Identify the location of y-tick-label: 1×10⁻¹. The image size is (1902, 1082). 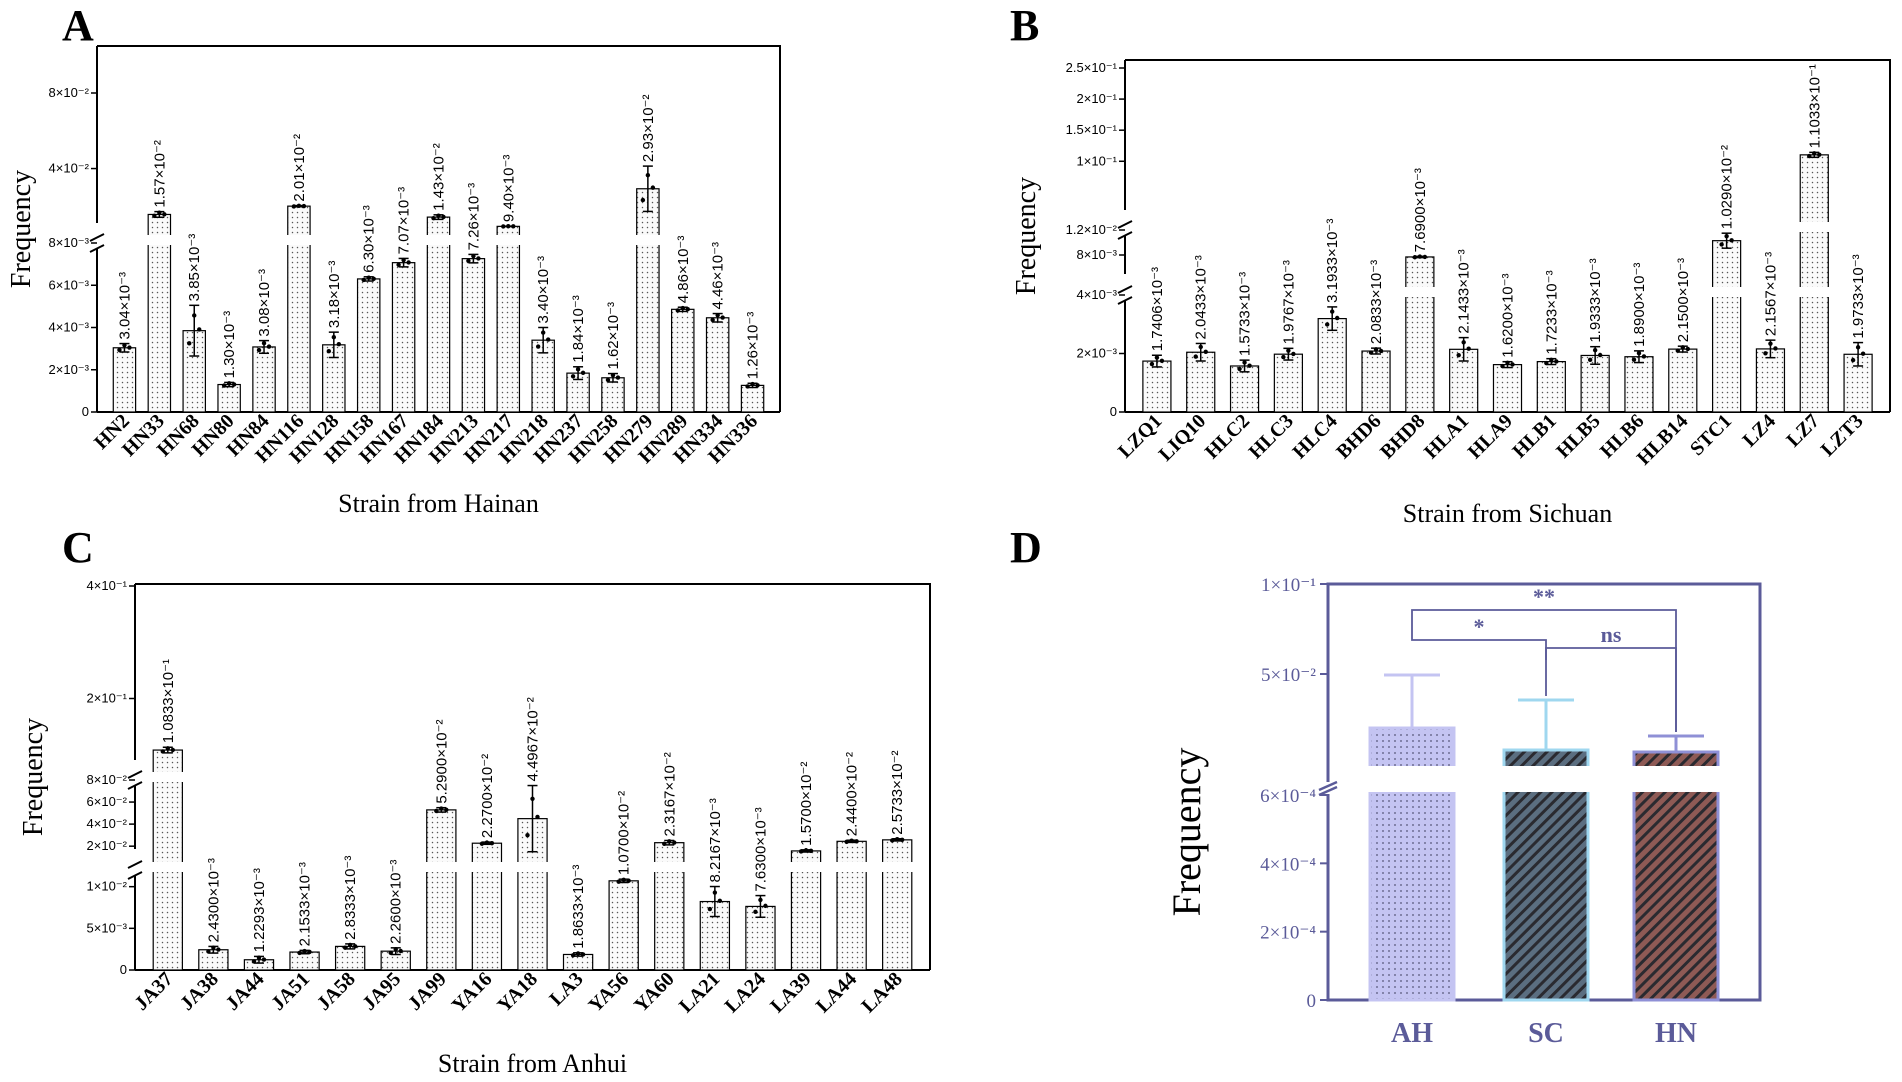
(1288, 585).